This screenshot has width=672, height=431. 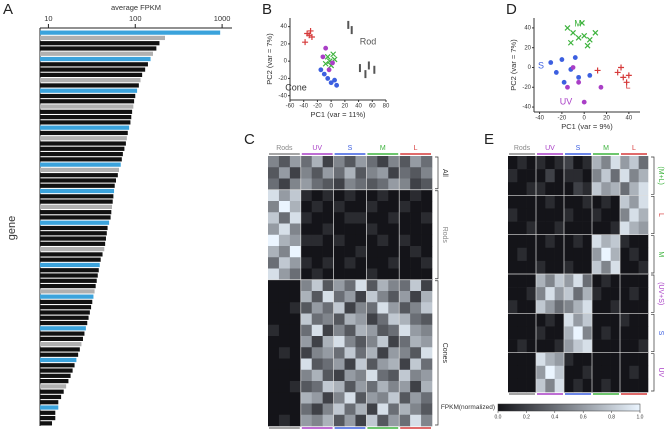 I want to click on y-tick-label: 40, so click(x=283, y=27).